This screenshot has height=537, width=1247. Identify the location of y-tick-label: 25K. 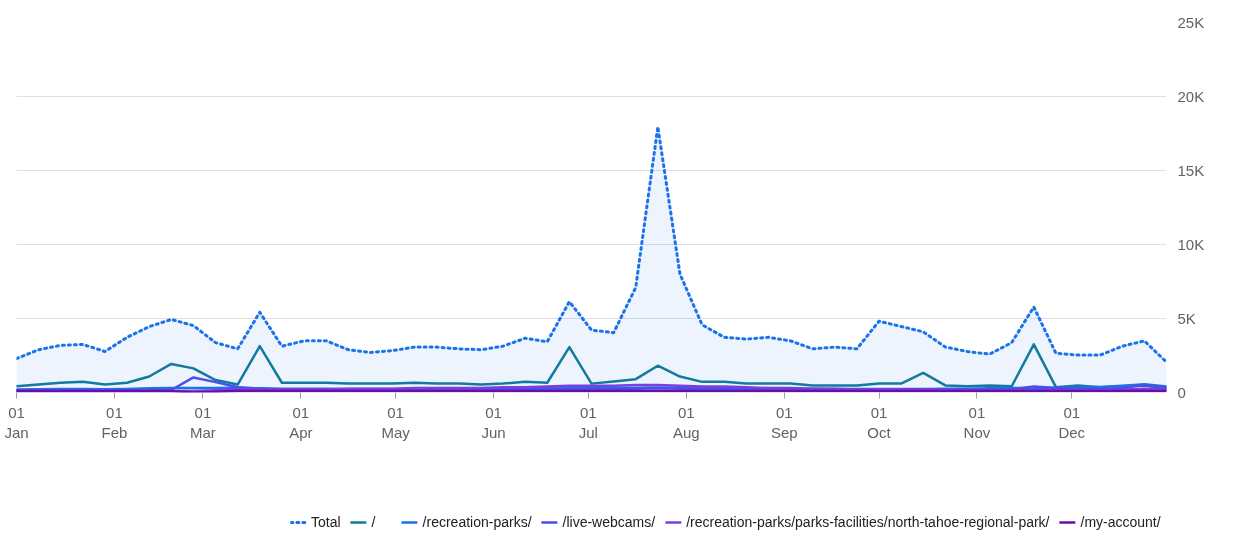
(1191, 22).